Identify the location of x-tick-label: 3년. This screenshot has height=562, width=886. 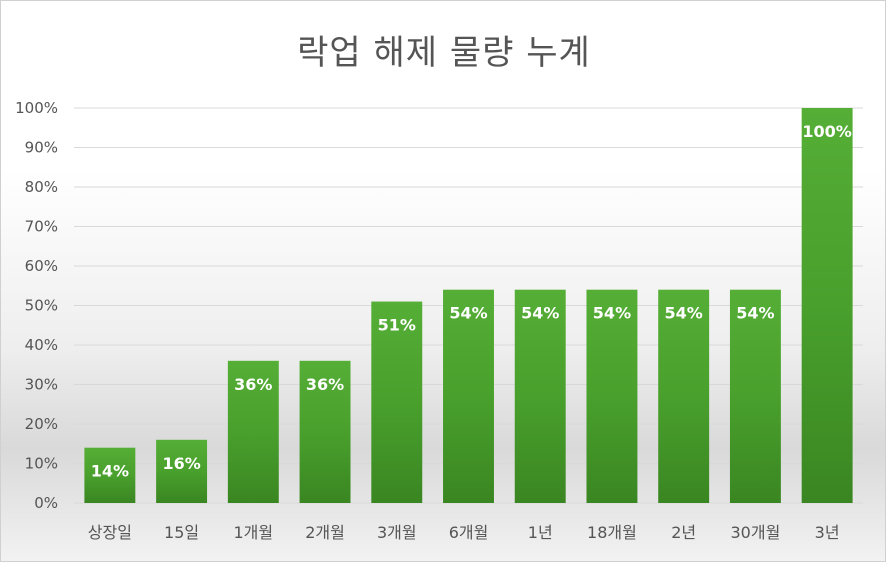
(827, 532).